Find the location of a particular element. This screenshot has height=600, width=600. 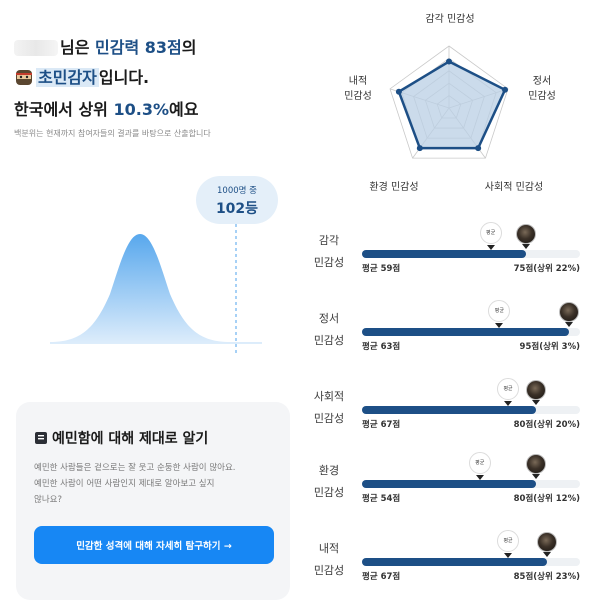

radar-label-environmental: 환경 민감성 is located at coordinates (394, 187).